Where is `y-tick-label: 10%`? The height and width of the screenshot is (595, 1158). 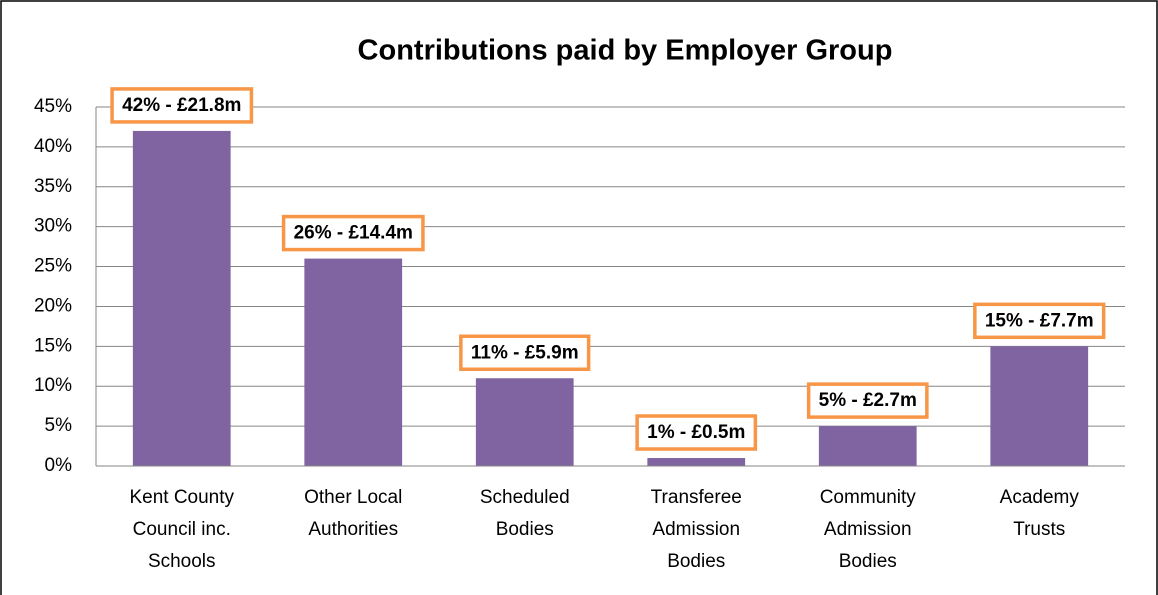 y-tick-label: 10% is located at coordinates (53, 385).